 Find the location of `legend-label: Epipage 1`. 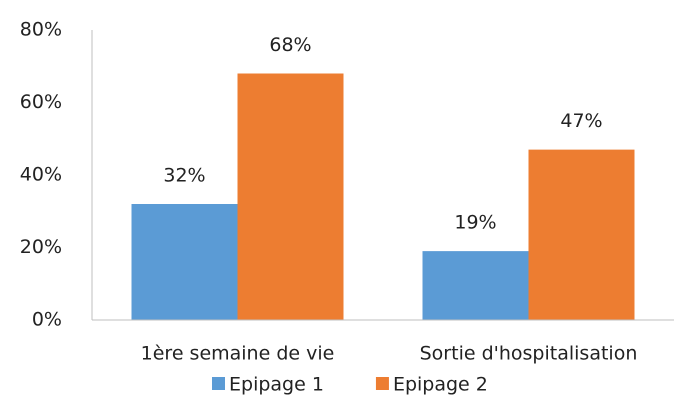

legend-label: Epipage 1 is located at coordinates (276, 385).